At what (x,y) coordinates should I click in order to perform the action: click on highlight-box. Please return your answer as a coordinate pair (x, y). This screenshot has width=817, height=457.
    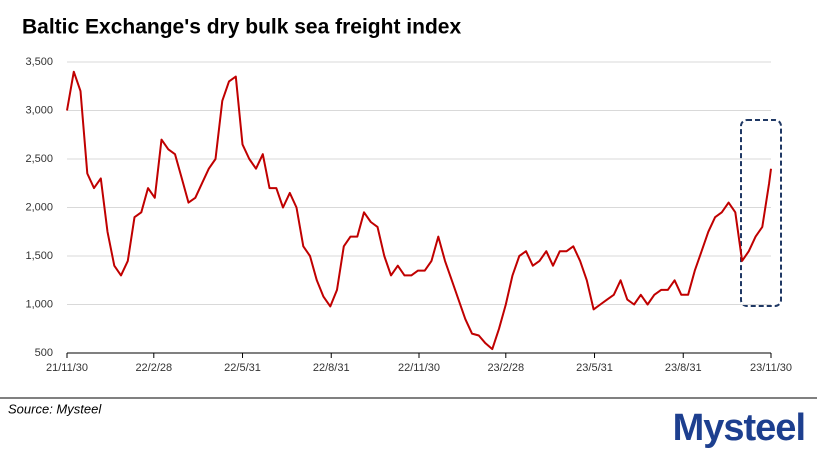
    Looking at the image, I should click on (761, 213).